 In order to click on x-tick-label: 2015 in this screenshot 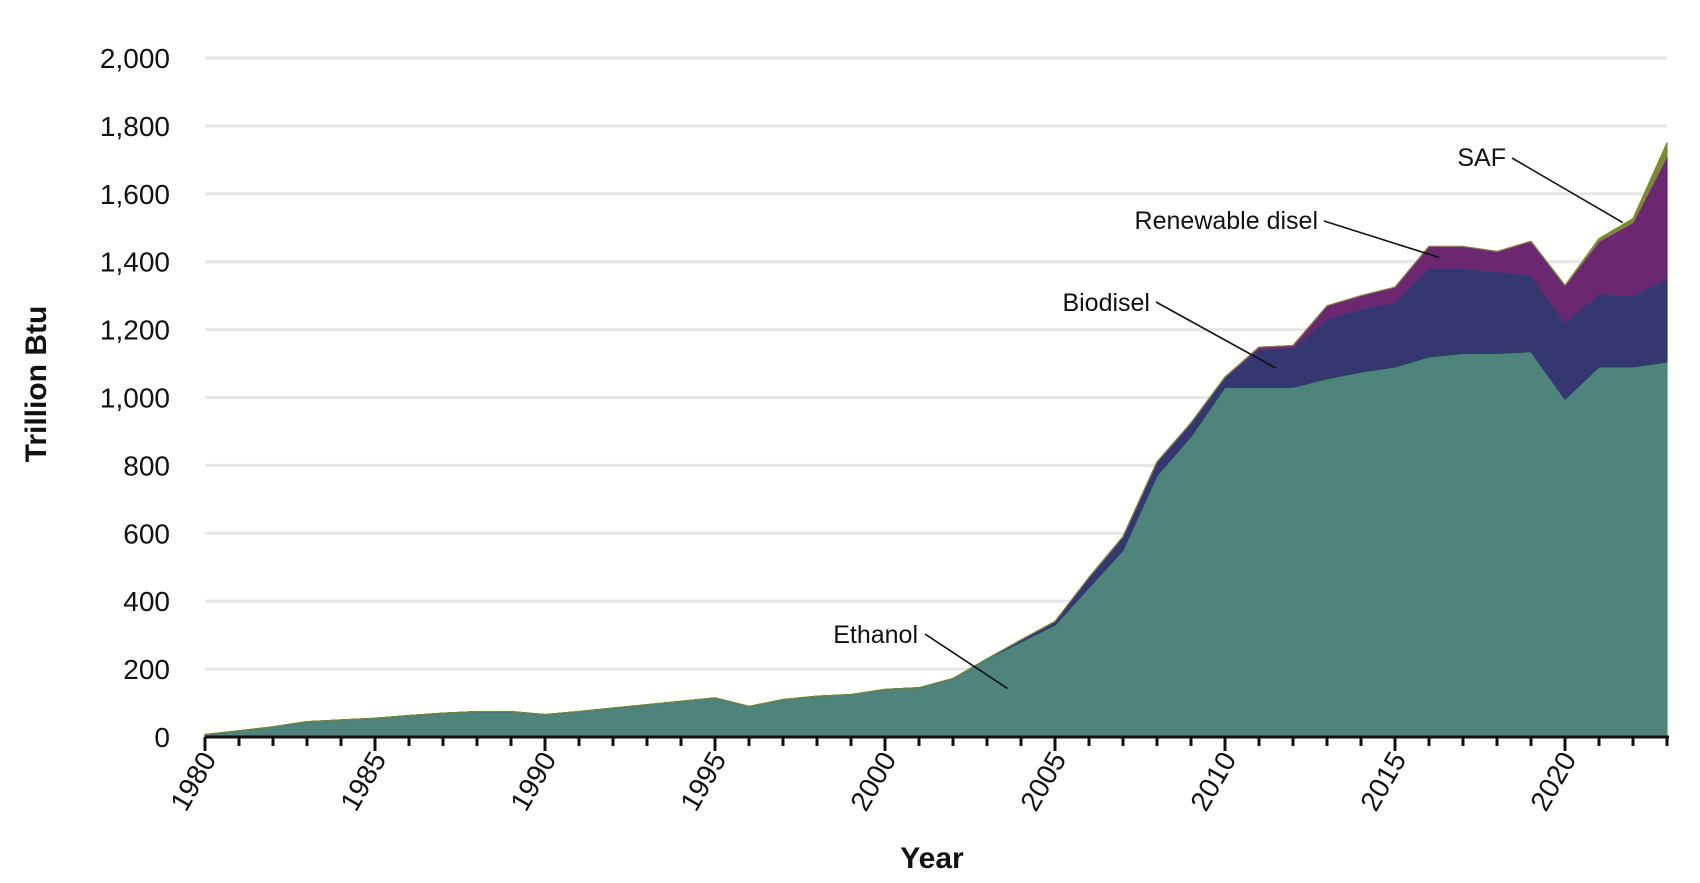, I will do `click(1383, 781)`.